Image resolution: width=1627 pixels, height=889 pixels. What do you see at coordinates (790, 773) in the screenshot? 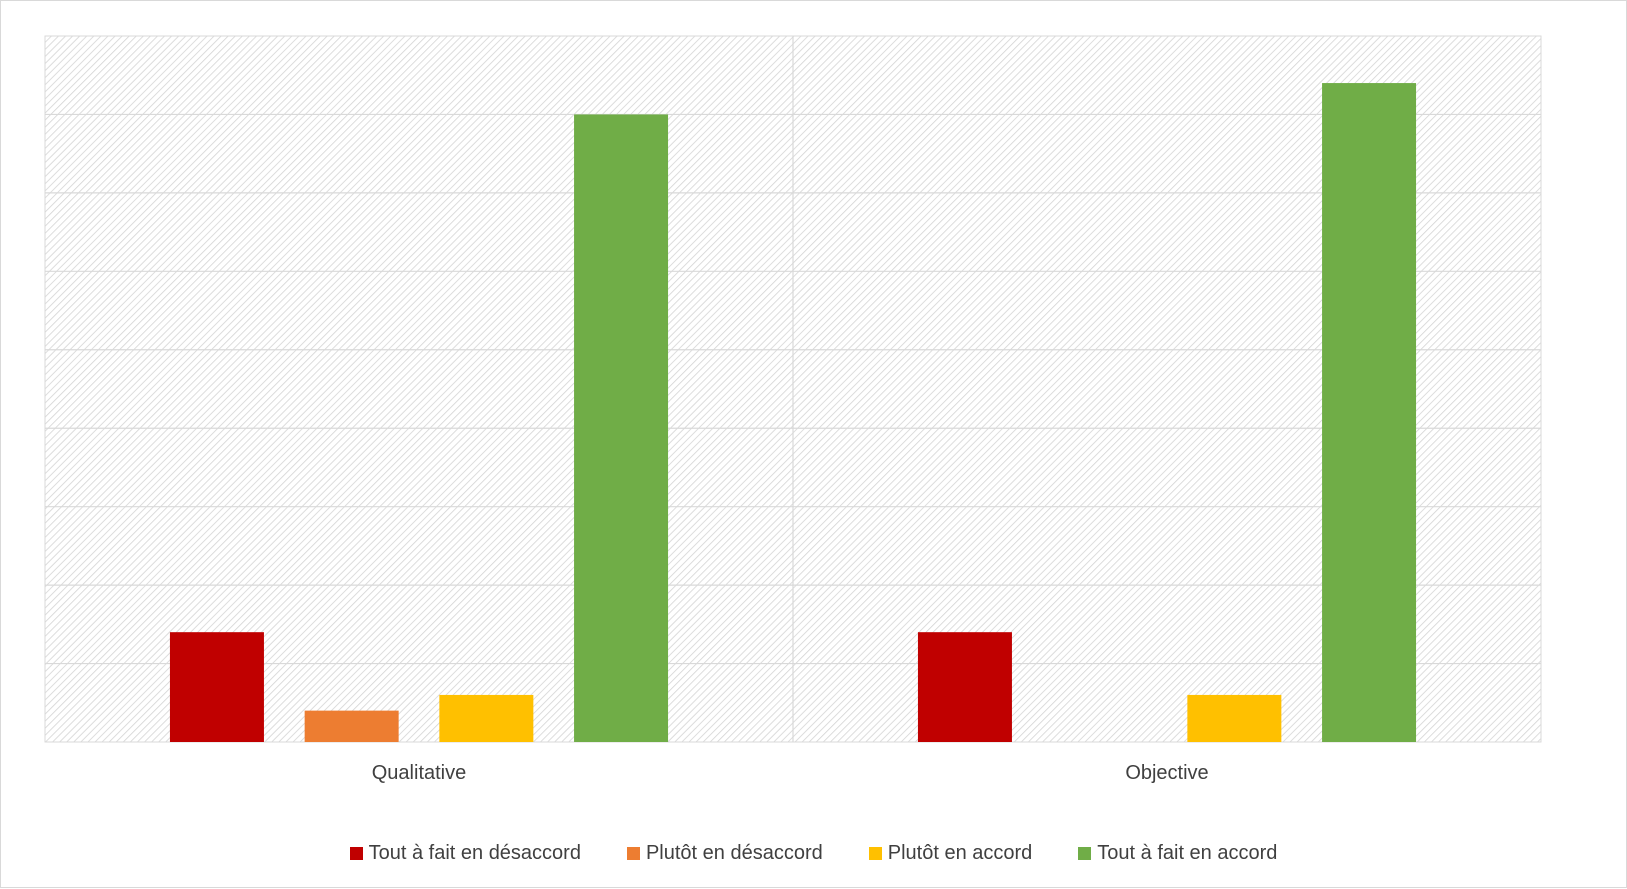
I see `category-labels: Qualitative Objective` at bounding box center [790, 773].